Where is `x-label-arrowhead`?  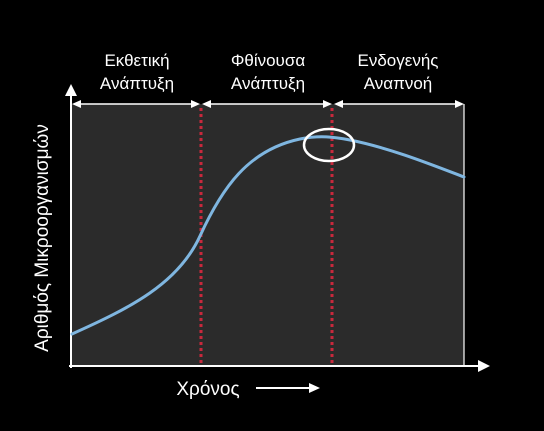
x-label-arrowhead is located at coordinates (314, 388).